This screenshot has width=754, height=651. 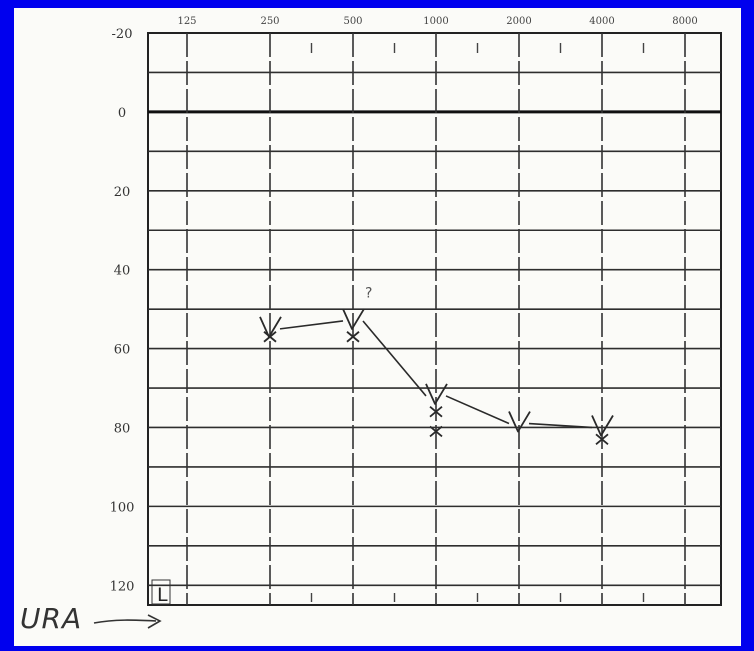 I want to click on x-tick-labels: 125 250 500 1000 2000 4000 8000, so click(x=437, y=21).